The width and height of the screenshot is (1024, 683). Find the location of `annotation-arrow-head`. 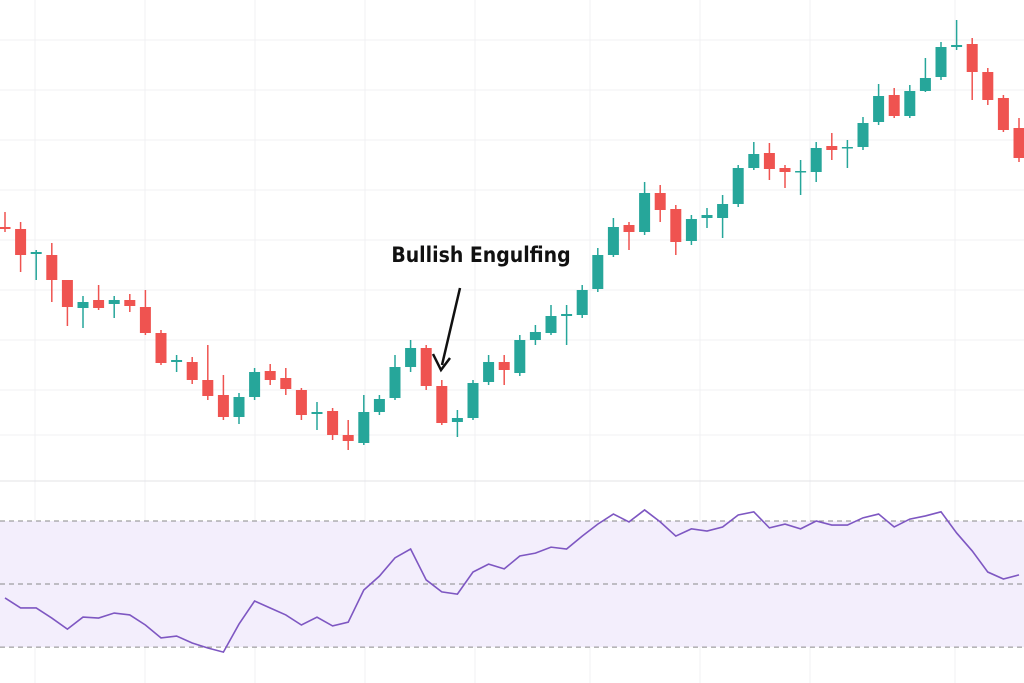

annotation-arrow-head is located at coordinates (441, 363).